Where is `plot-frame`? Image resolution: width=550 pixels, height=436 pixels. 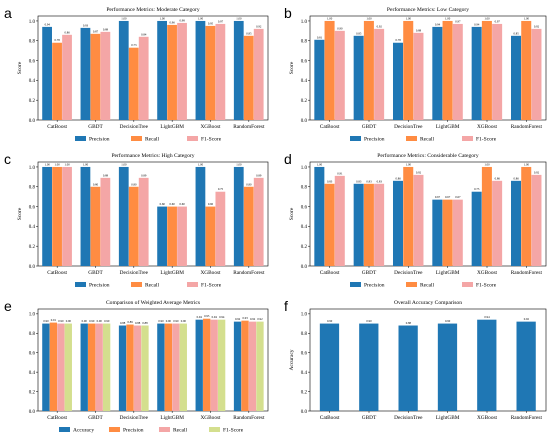
plot-frame is located at coordinates (428, 360).